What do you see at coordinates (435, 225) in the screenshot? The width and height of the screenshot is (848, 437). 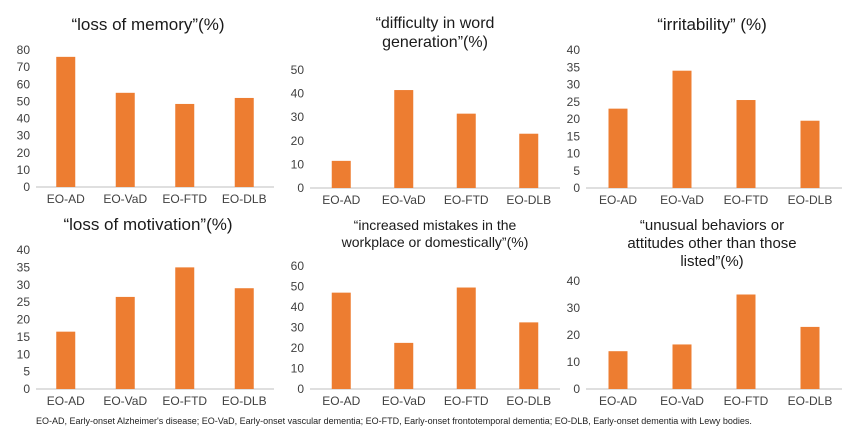 I see `chart-title: “increased mistakes in the` at bounding box center [435, 225].